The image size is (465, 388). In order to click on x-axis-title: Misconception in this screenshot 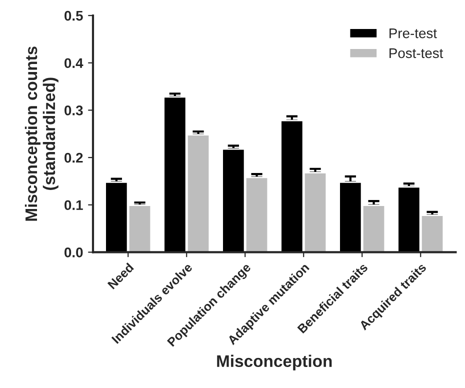, I will do `click(274, 362)`.